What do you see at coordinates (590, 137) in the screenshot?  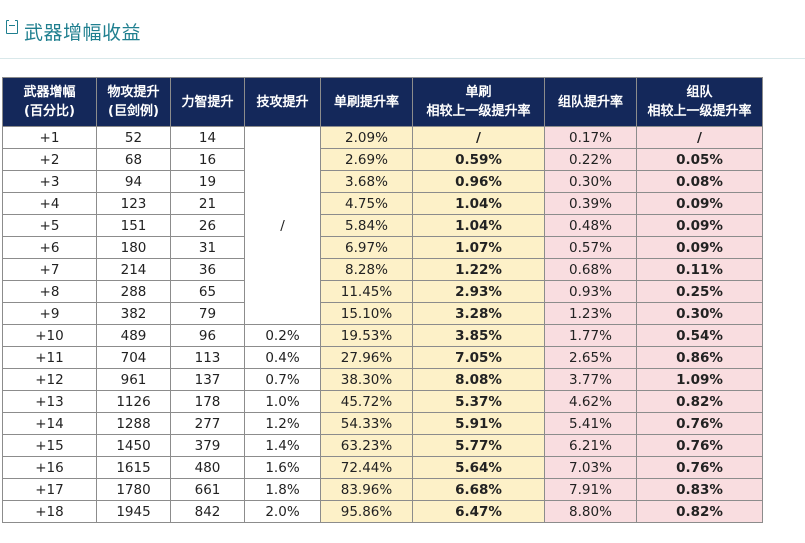 I see `team-cell: 0.17%` at bounding box center [590, 137].